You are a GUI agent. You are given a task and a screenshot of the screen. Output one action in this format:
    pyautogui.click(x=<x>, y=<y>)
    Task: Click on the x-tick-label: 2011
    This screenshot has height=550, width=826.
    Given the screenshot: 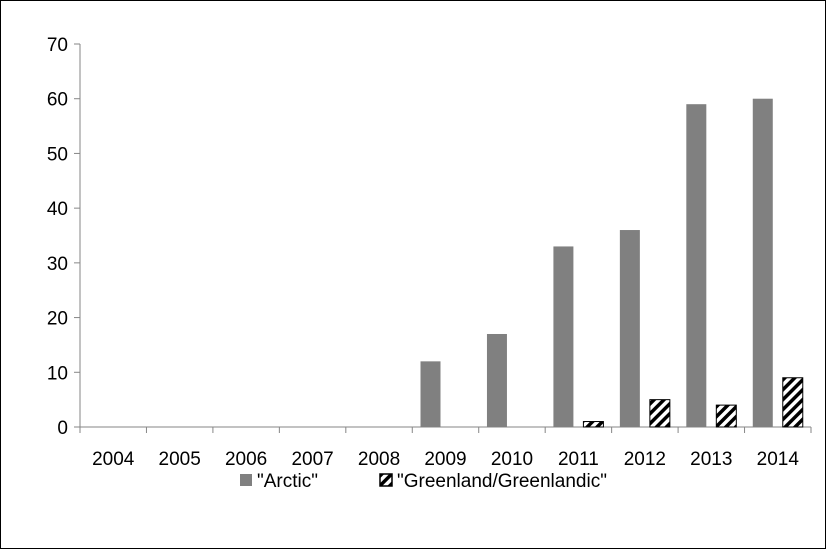 What is the action you would take?
    pyautogui.click(x=578, y=459)
    